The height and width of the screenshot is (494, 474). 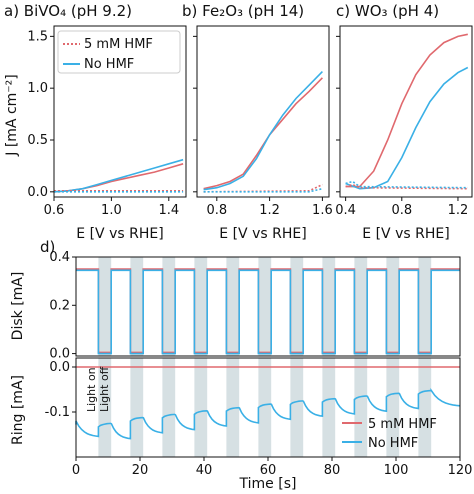 I want to click on panel-a-legend: 5 mM HMF No HMF, so click(x=119, y=52).